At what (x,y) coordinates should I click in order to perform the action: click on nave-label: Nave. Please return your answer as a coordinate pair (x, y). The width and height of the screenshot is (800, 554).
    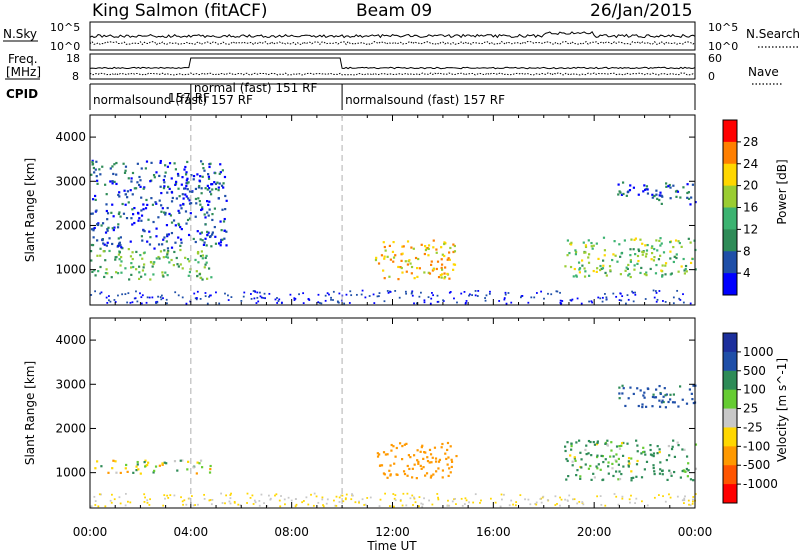
    Looking at the image, I should click on (763, 72).